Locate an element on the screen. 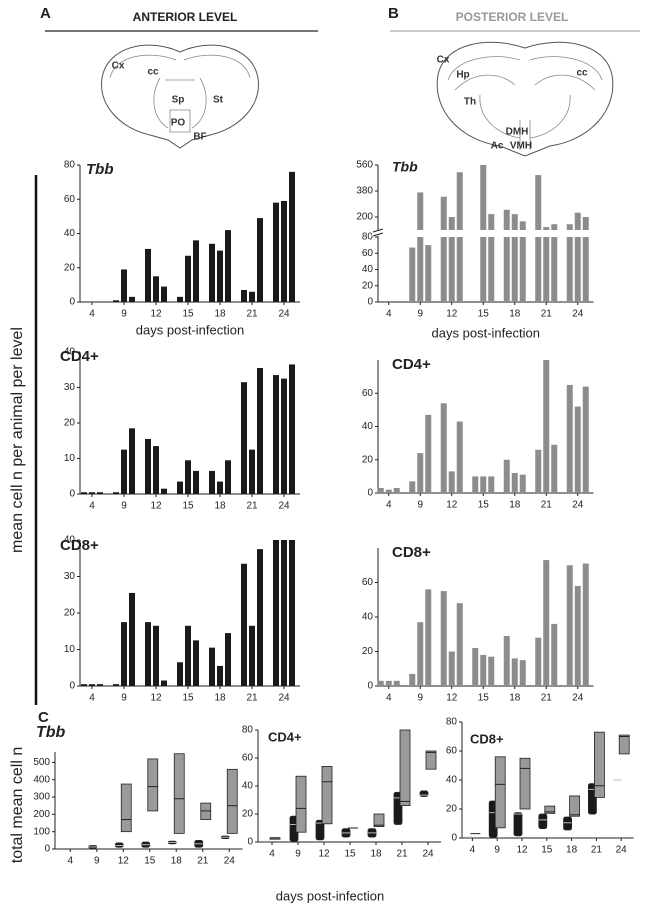  brain-label: Th is located at coordinates (470, 102).